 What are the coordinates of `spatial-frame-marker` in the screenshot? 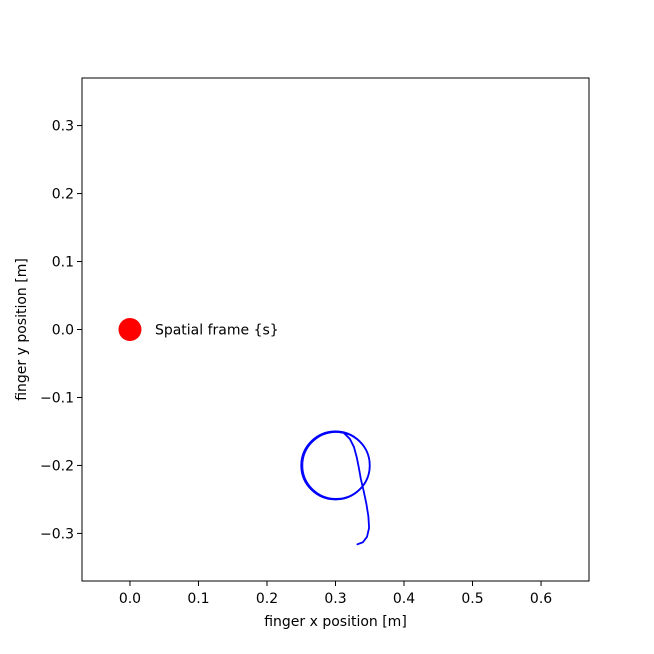 It's located at (130, 329).